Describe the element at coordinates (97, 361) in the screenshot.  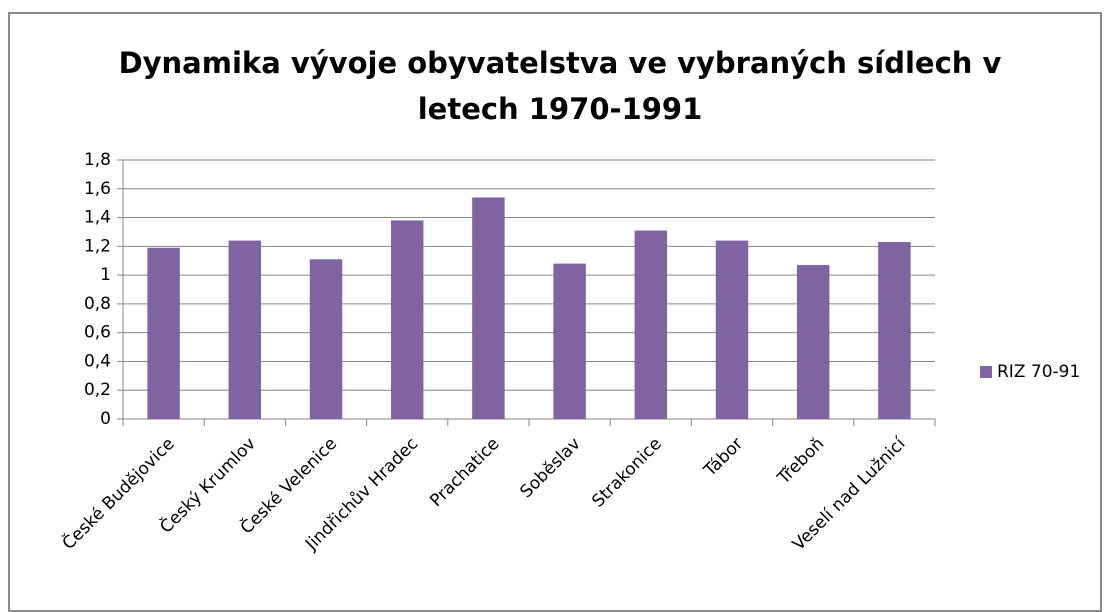
I see `y-tick-label: 0,4` at that location.